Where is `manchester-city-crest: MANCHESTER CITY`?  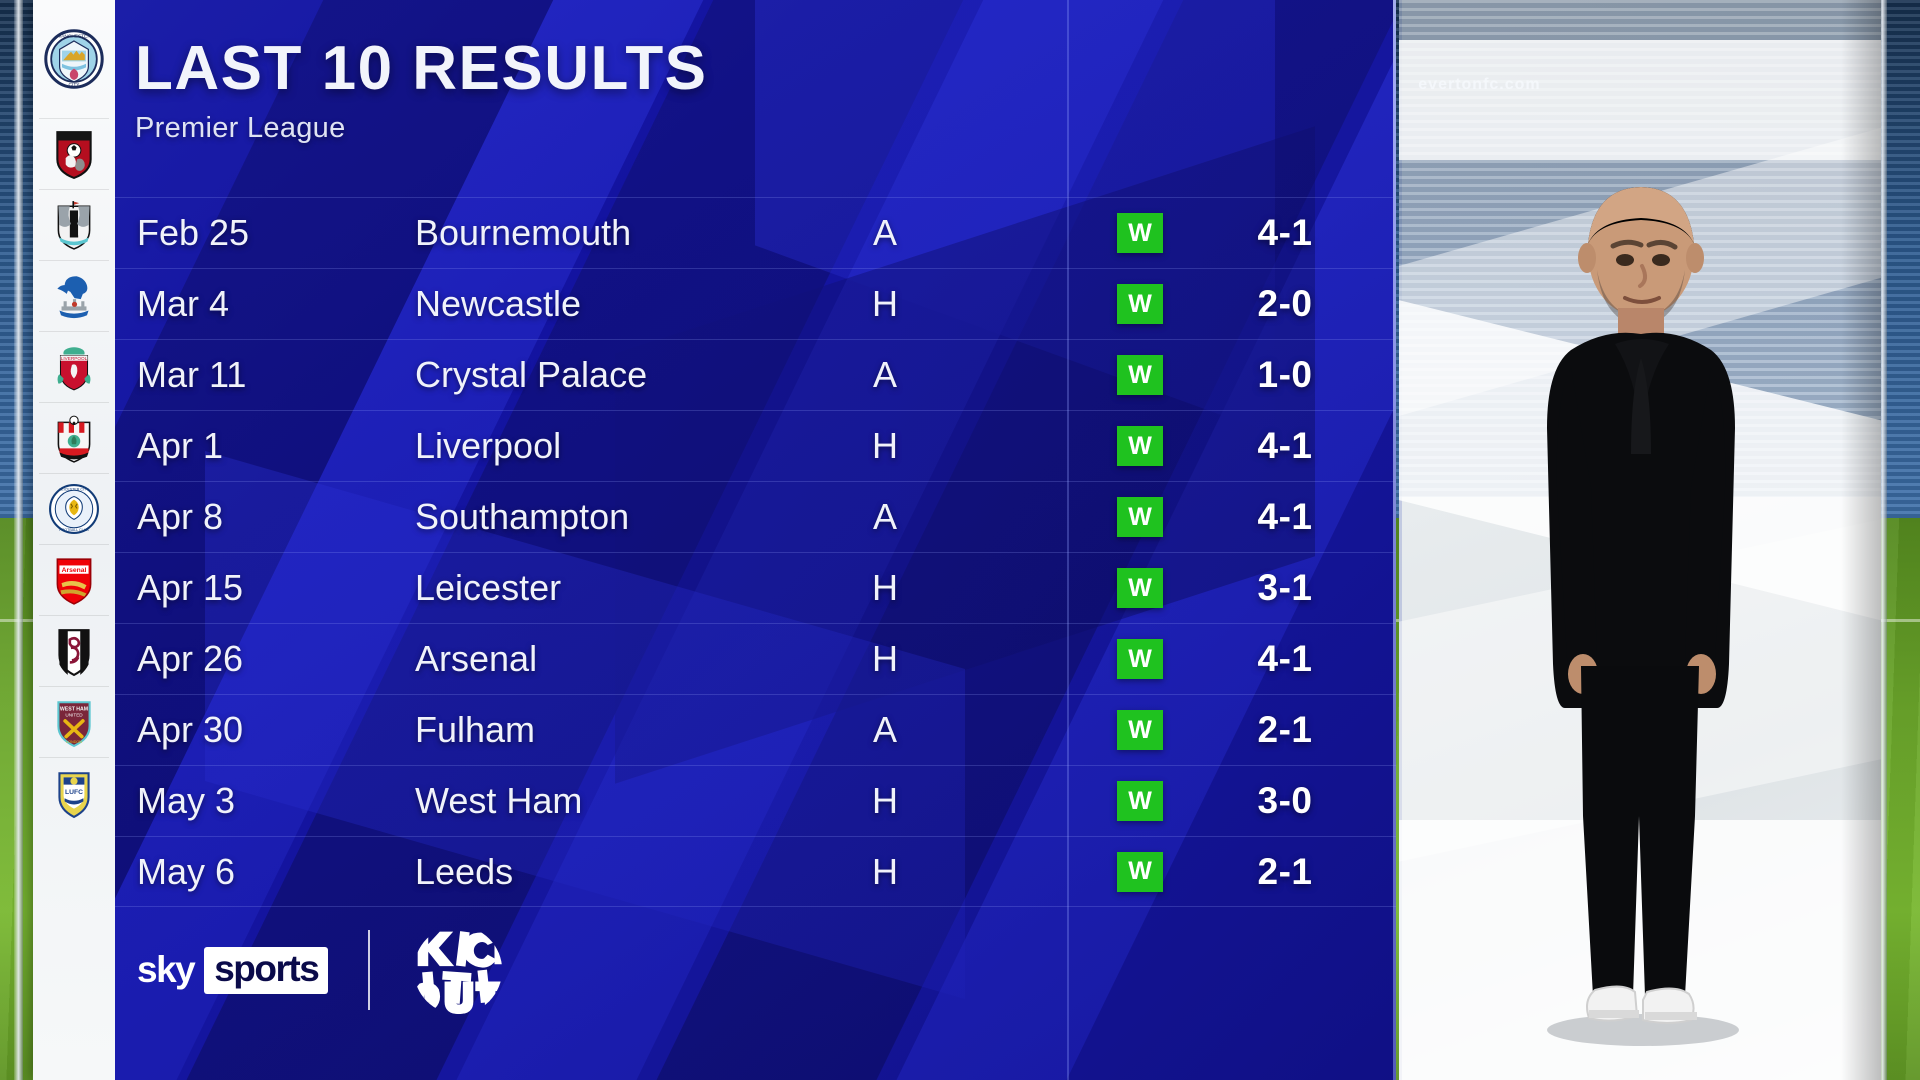
manchester-city-crest: MANCHESTER CITY is located at coordinates (74, 59).